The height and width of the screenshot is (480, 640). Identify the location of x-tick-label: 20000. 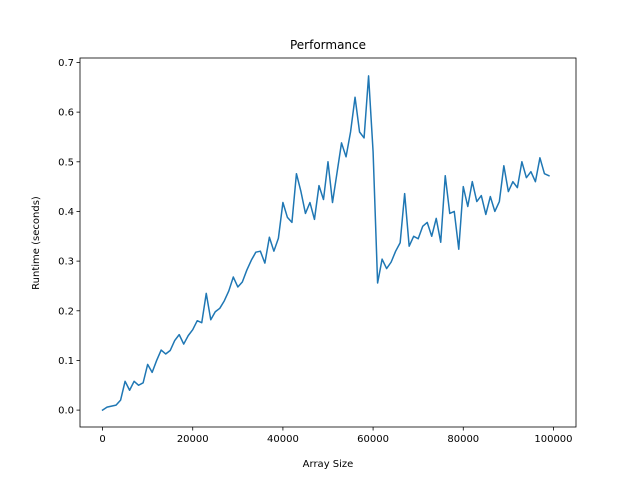
(193, 439).